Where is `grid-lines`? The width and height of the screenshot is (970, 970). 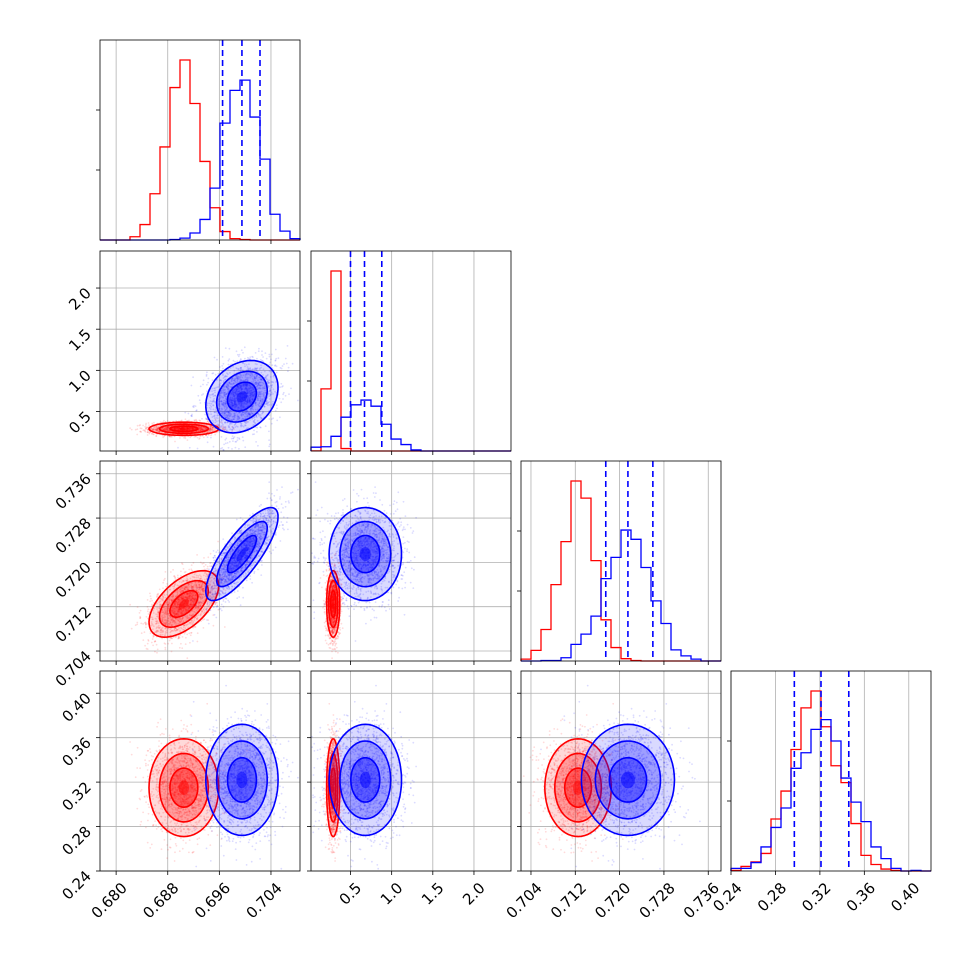
grid-lines is located at coordinates (193, 140).